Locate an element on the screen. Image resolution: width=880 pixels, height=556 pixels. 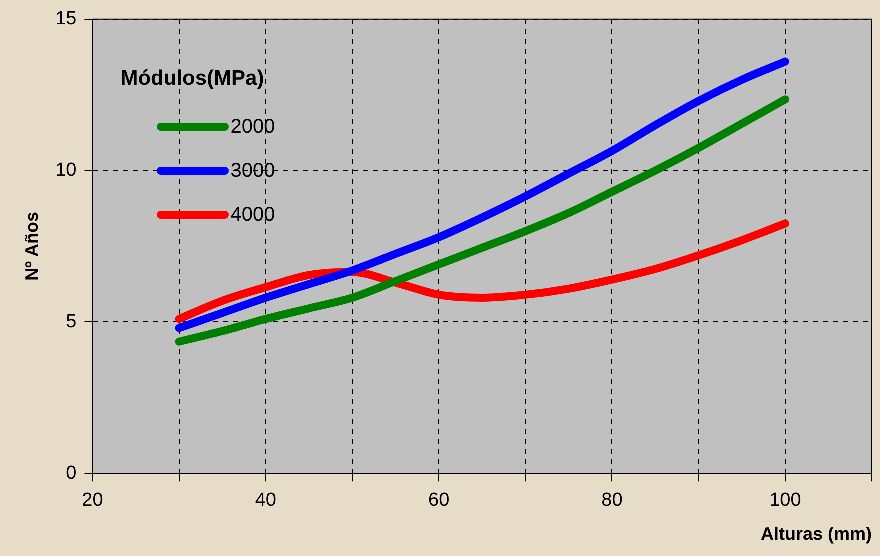
legend-title: Módulos(MPa) is located at coordinates (193, 79).